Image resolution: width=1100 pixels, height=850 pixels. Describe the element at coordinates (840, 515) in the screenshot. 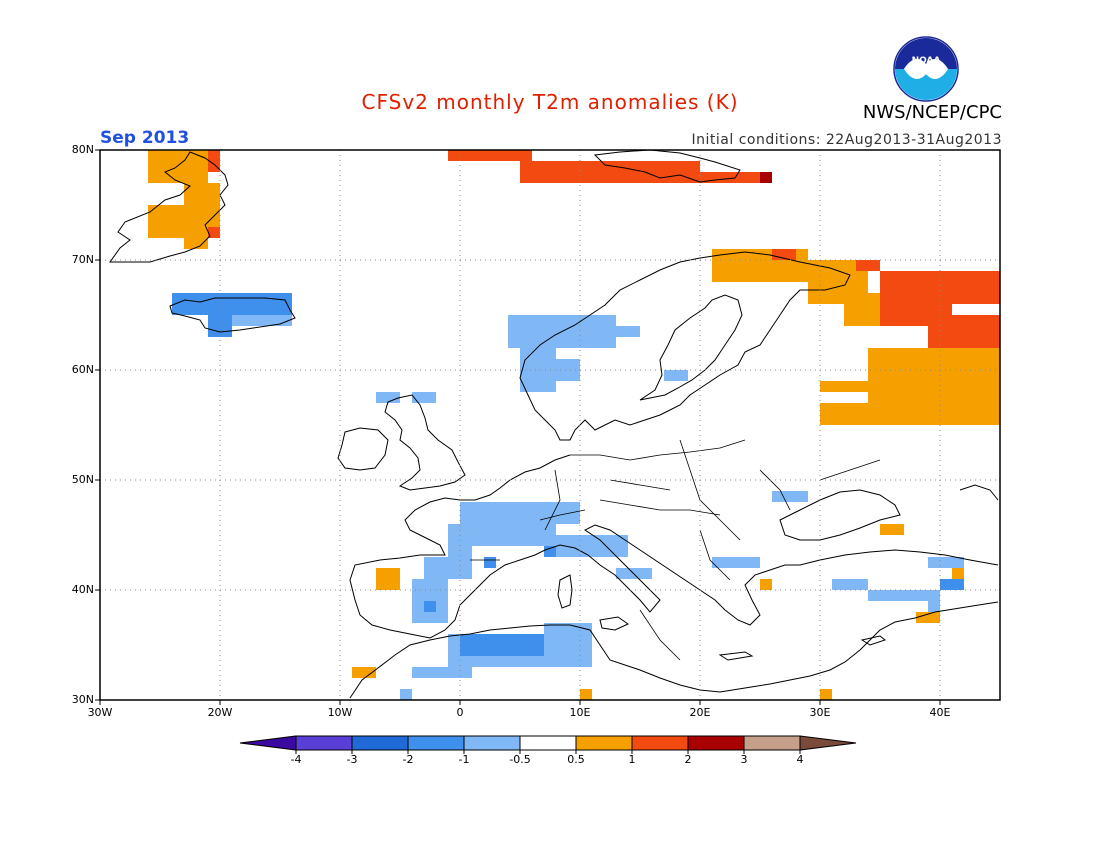

I see `coast-blacksea` at that location.